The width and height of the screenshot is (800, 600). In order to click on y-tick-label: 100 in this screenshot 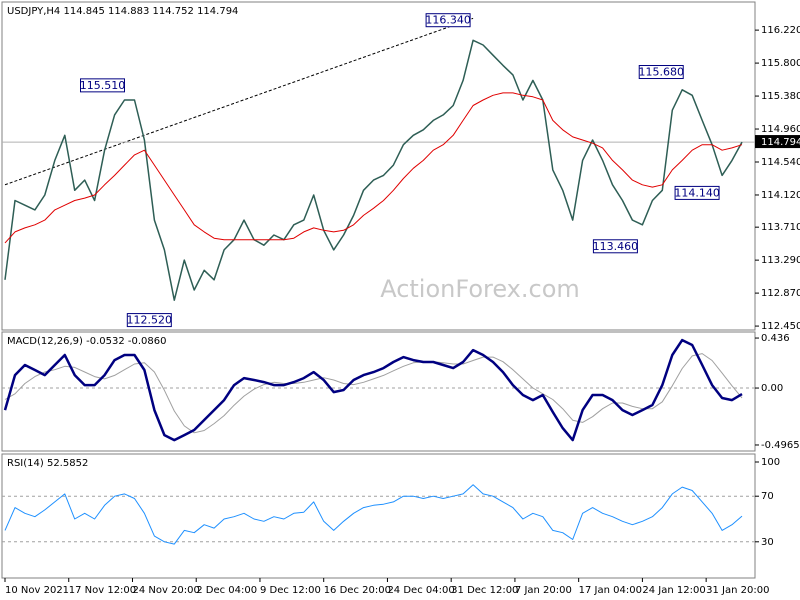, I will do `click(770, 462)`.